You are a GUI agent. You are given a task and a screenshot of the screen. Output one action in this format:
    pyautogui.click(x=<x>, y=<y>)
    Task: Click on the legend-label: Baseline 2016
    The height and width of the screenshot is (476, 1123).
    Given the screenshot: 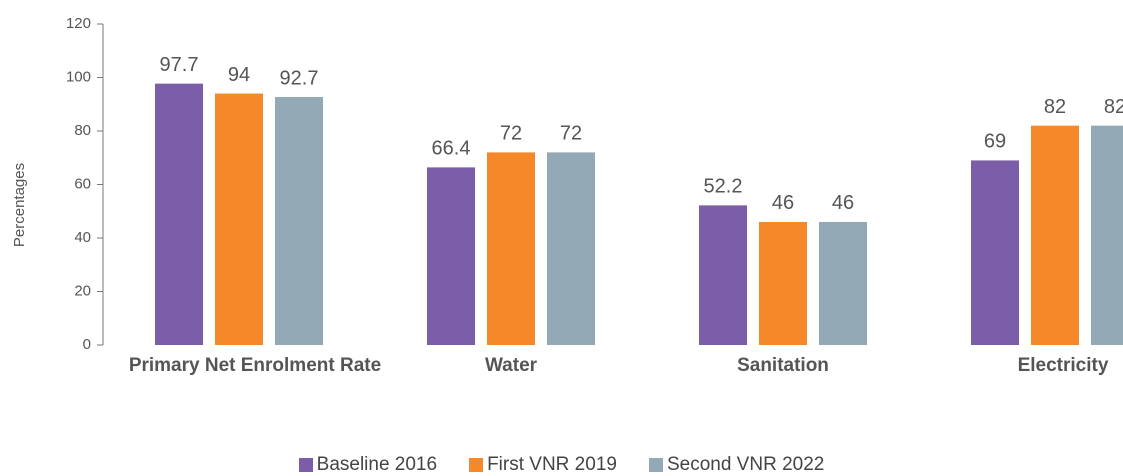 What is the action you would take?
    pyautogui.click(x=377, y=464)
    